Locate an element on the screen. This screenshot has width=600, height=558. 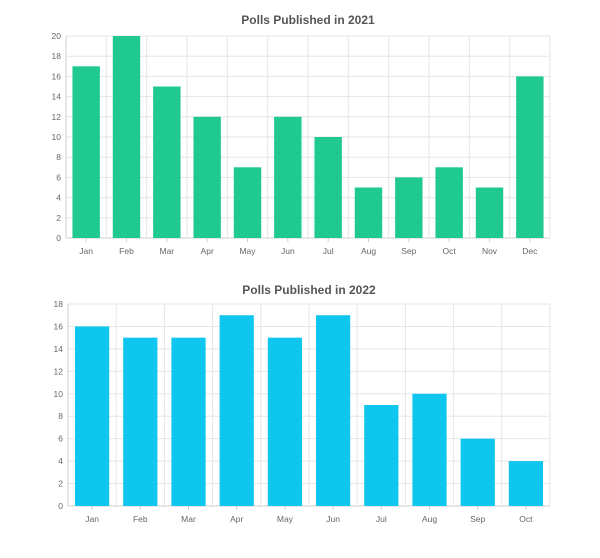
chart-title: Polls Published in 2022 is located at coordinates (309, 290).